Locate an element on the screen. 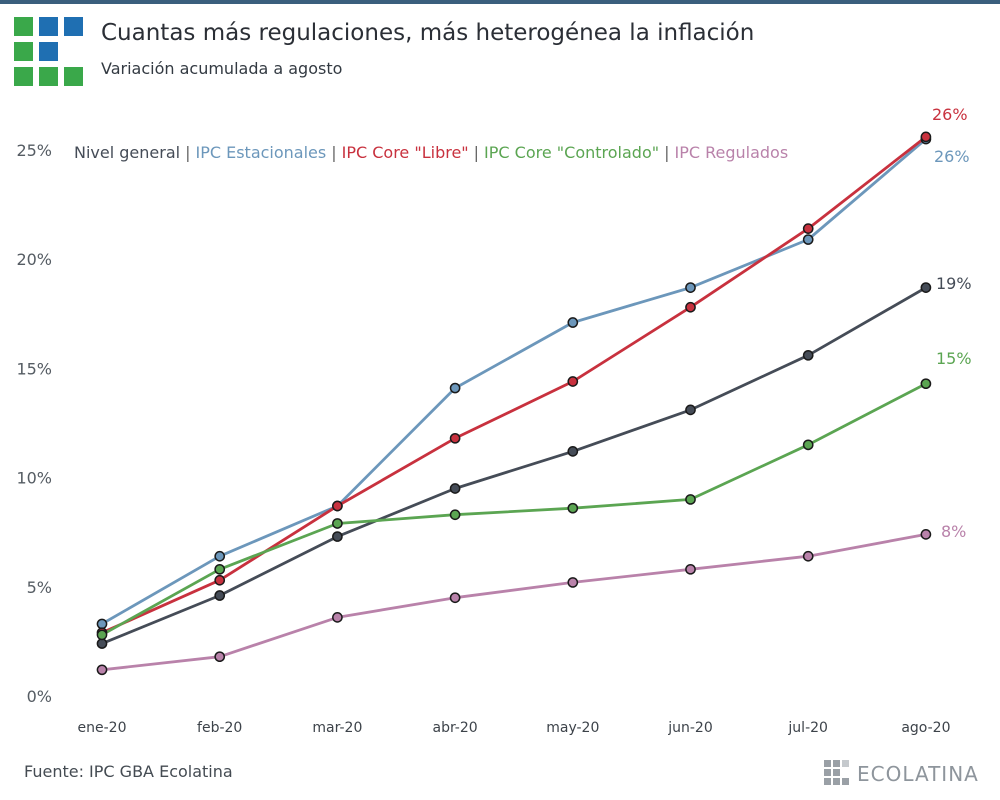 This screenshot has height=800, width=1000. x-tick-label: ene-20 is located at coordinates (102, 728).